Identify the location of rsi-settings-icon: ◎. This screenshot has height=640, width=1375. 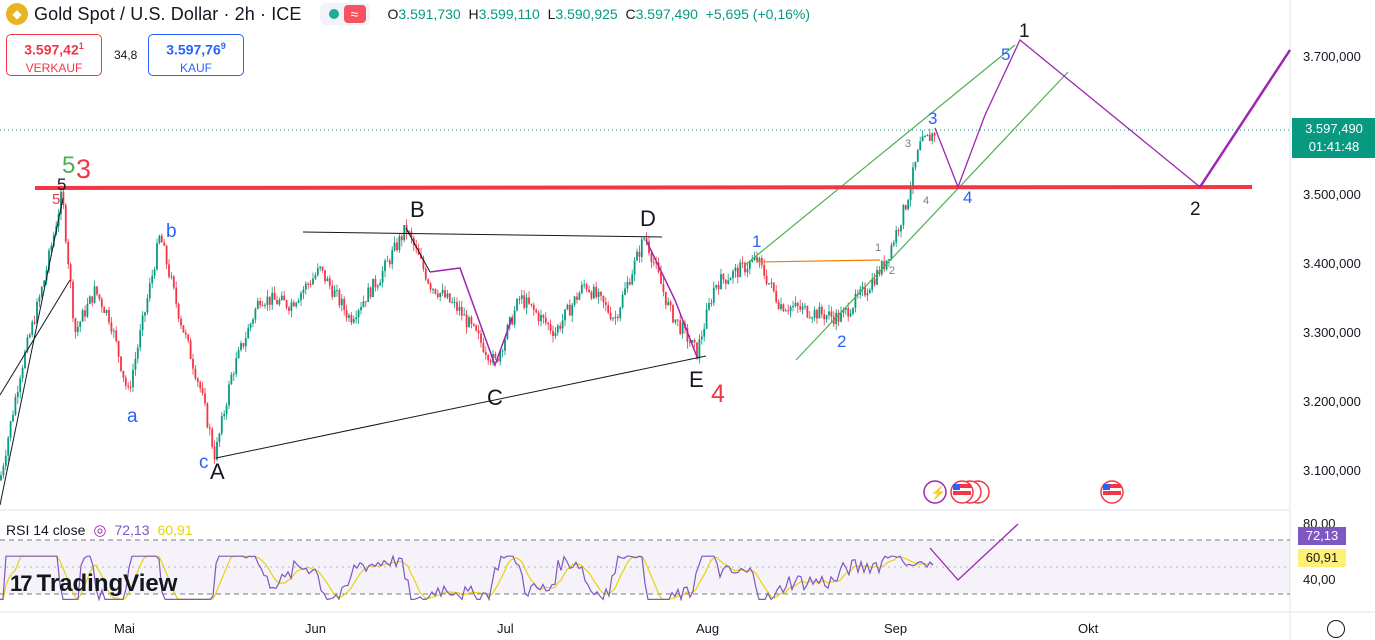
(100, 530).